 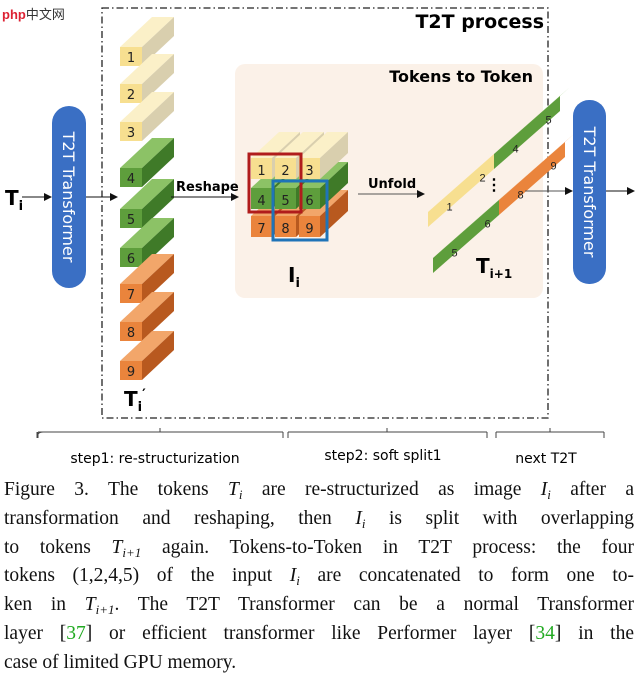 What do you see at coordinates (520, 188) in the screenshot?
I see `output-lower-token: 8` at bounding box center [520, 188].